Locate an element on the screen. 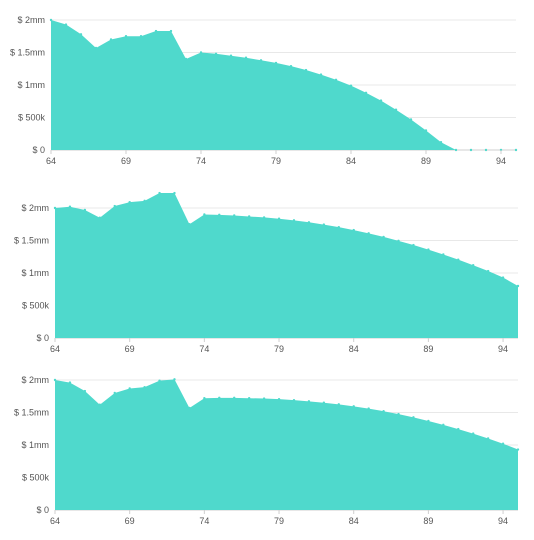 The width and height of the screenshot is (534, 540). y-tick-label: $ 1.5mm is located at coordinates (31, 413).